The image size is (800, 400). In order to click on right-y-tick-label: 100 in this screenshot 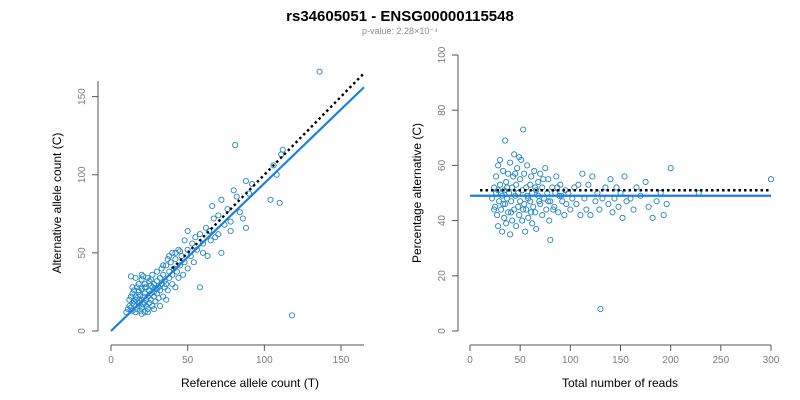, I will do `click(442, 54)`.